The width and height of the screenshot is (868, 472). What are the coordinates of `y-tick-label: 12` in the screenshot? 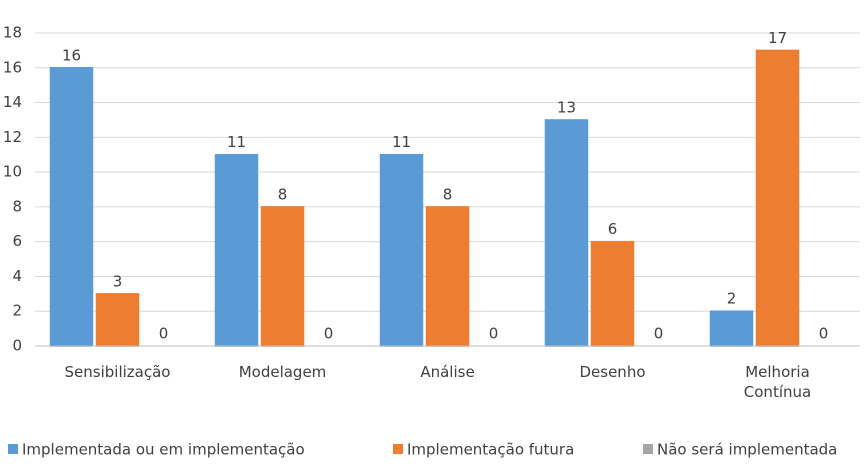 It's located at (12, 137).